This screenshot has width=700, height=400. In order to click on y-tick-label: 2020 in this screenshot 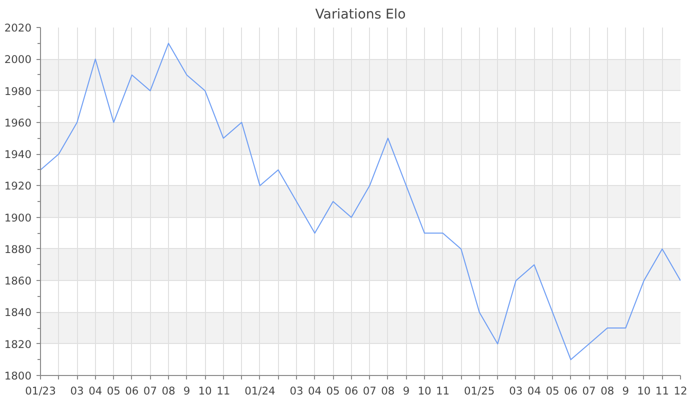, I will do `click(18, 28)`.